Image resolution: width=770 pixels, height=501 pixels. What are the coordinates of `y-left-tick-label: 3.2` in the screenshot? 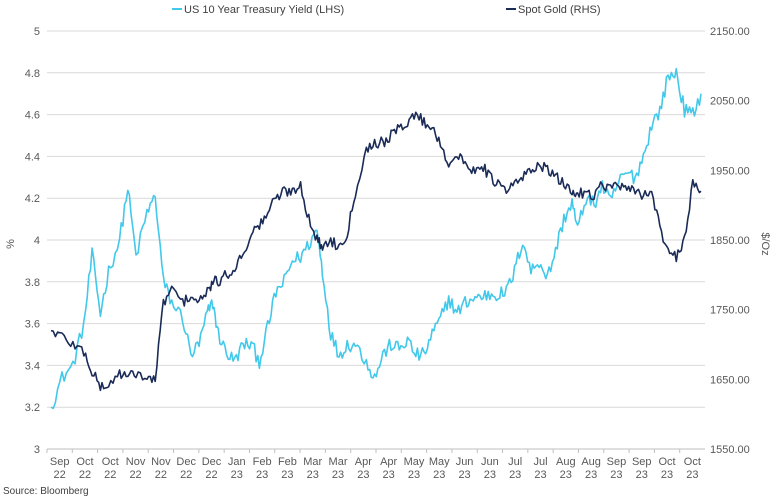 It's located at (32, 408).